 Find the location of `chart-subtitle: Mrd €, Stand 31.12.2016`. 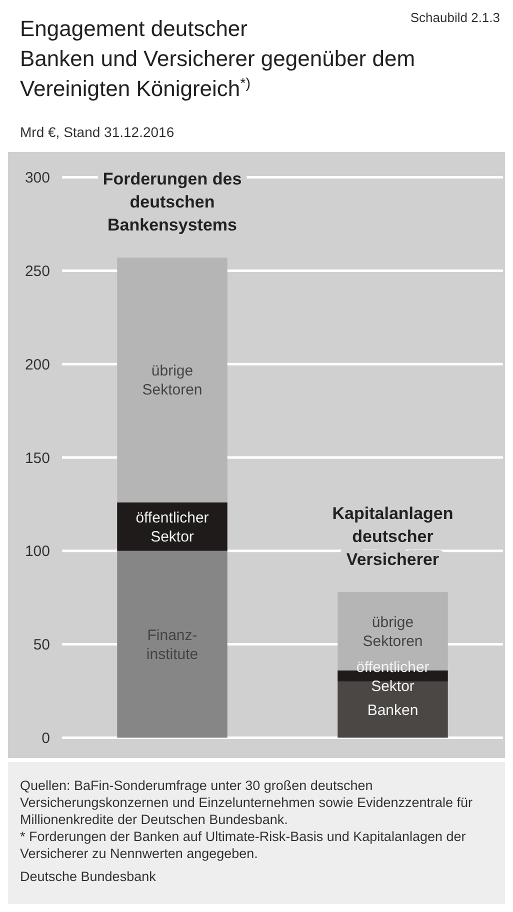

chart-subtitle: Mrd €, Stand 31.12.2016 is located at coordinates (97, 132).